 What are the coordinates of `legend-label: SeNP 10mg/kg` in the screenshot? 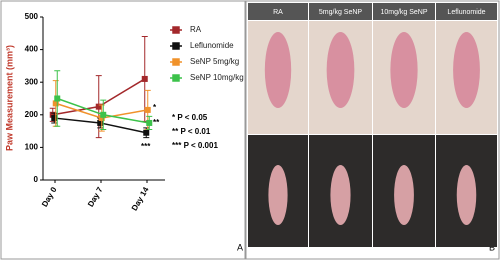 It's located at (217, 77).